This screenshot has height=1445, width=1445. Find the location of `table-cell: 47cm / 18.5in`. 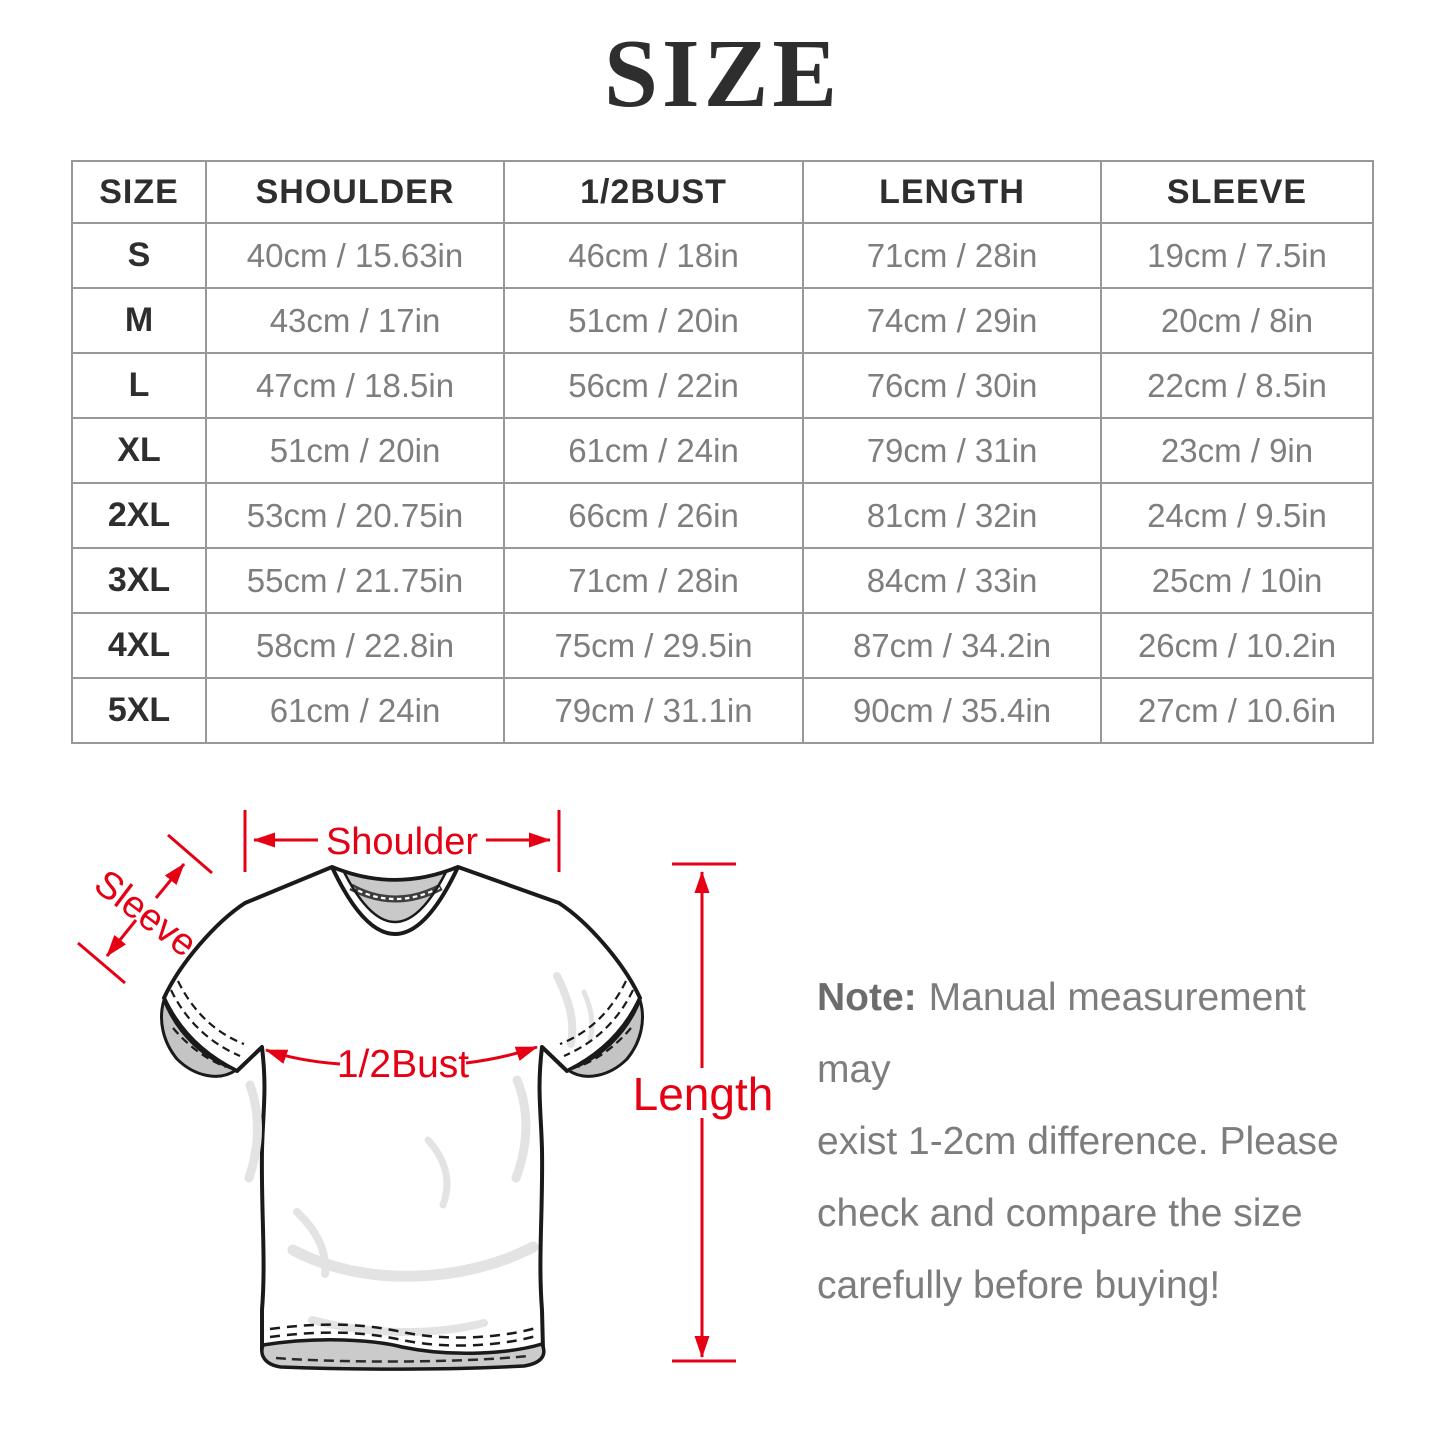

table-cell: 47cm / 18.5in is located at coordinates (355, 385).